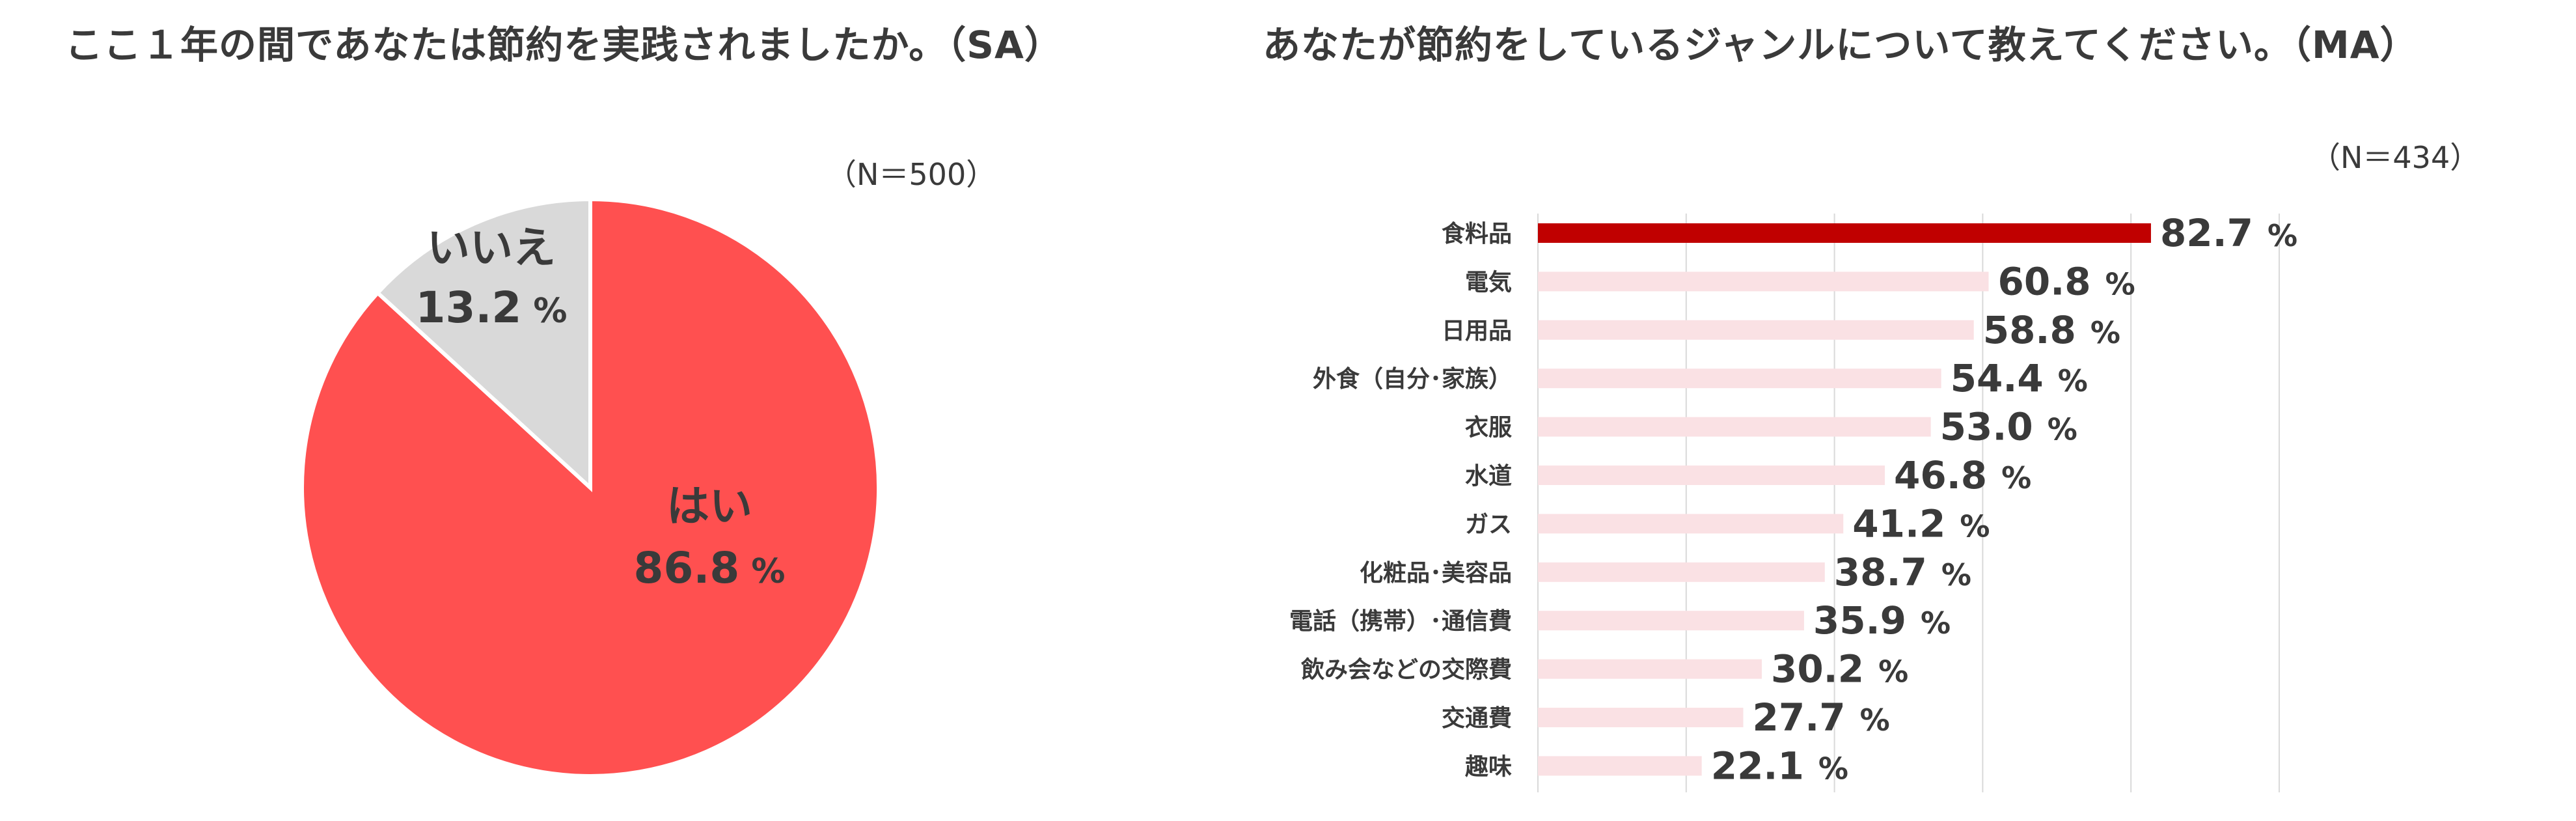  Describe the element at coordinates (492, 248) in the screenshot. I see `pie-slice-label-1: いいえ` at that location.